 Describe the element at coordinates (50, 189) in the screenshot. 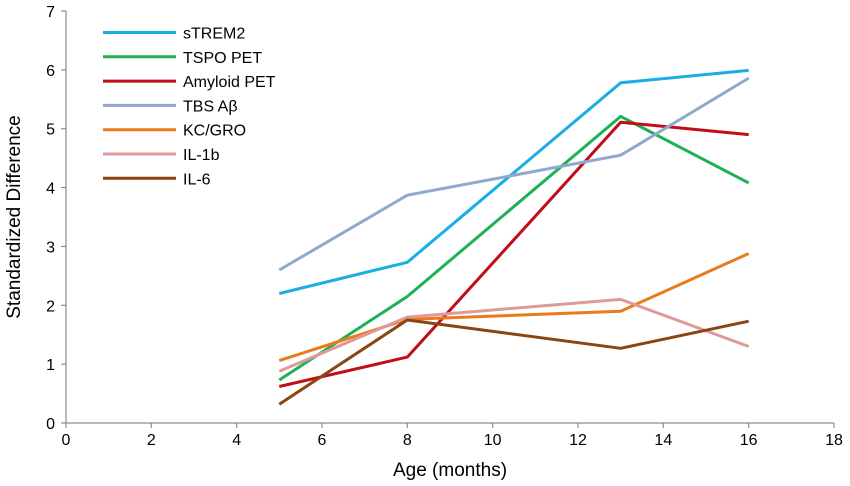

I see `y-tick-label: 4` at that location.